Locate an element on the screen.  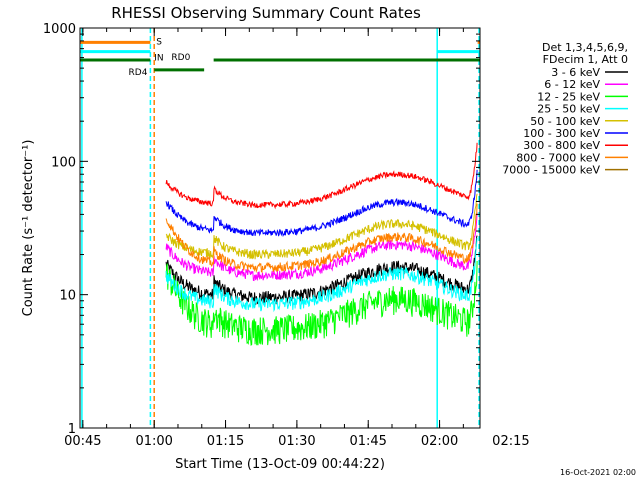
legend-label-7: 800 - 7000 keV is located at coordinates (558, 157).